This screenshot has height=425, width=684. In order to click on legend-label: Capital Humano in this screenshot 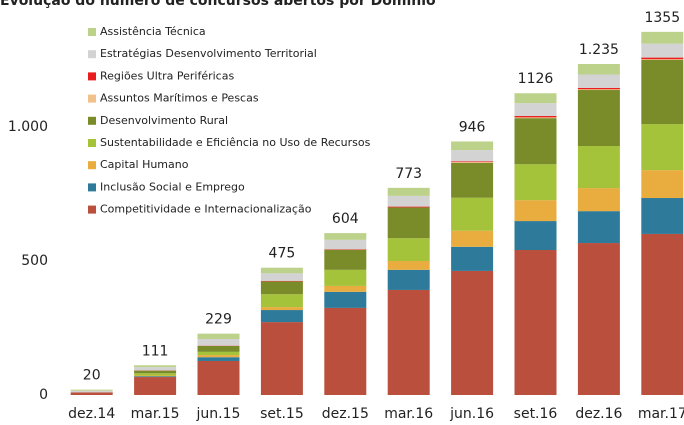, I will do `click(144, 164)`.